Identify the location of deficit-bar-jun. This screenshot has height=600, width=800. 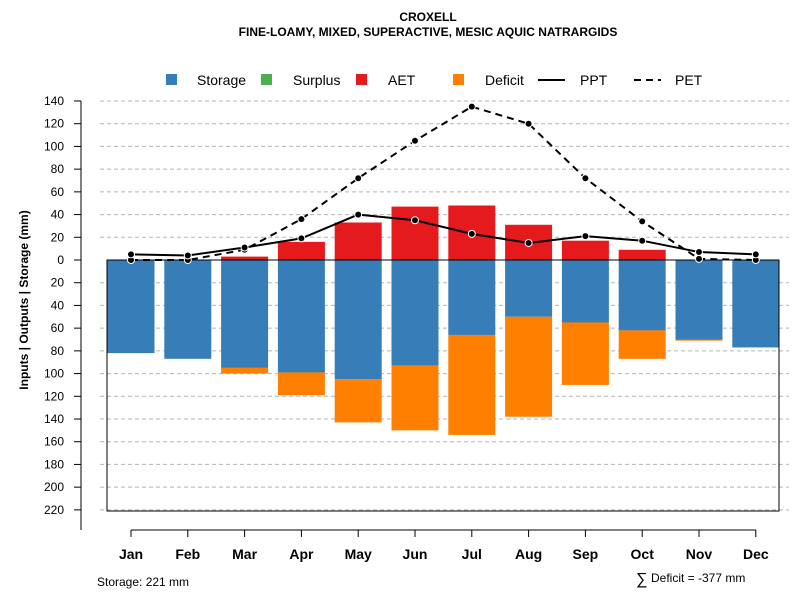
(415, 398).